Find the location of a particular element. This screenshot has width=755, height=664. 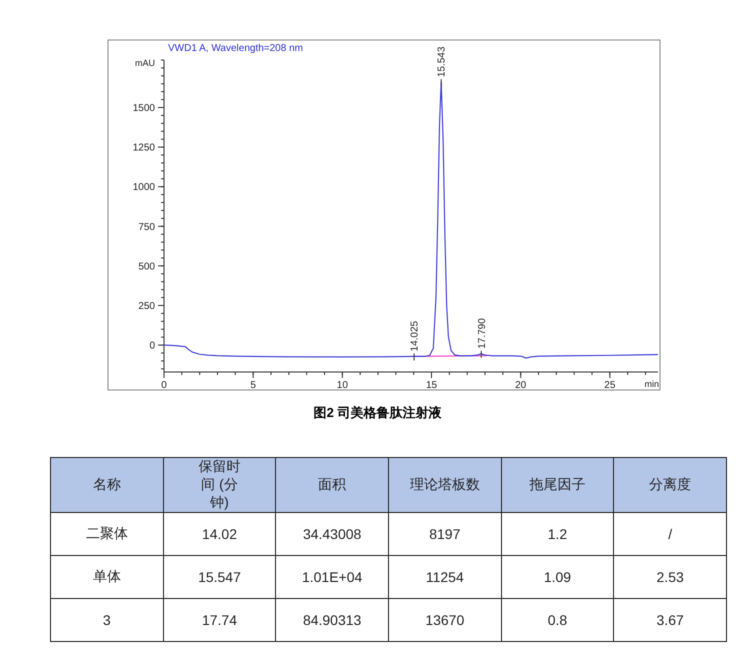

x-axis-title: min is located at coordinates (651, 384).